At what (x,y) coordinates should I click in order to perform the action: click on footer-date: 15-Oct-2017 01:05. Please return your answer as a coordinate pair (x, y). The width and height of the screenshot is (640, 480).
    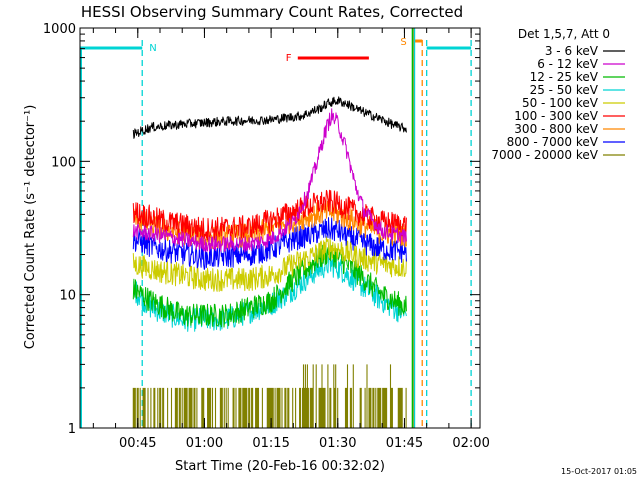
    Looking at the image, I should click on (599, 471).